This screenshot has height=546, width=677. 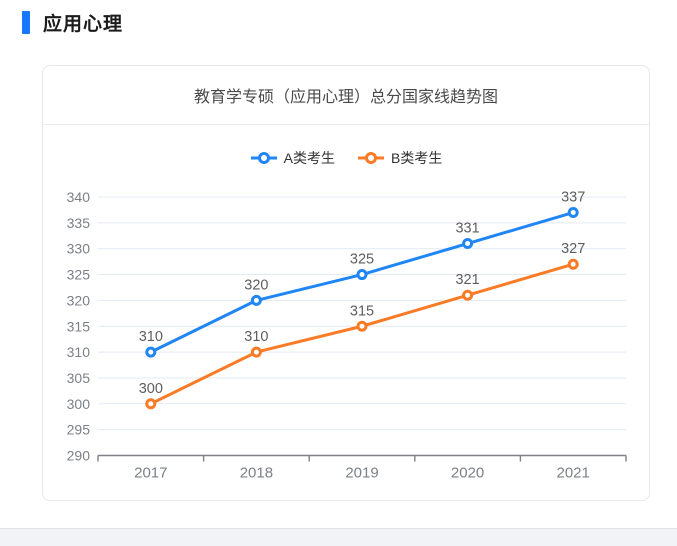 I want to click on y-axis-tick-label: 310, so click(x=79, y=352).